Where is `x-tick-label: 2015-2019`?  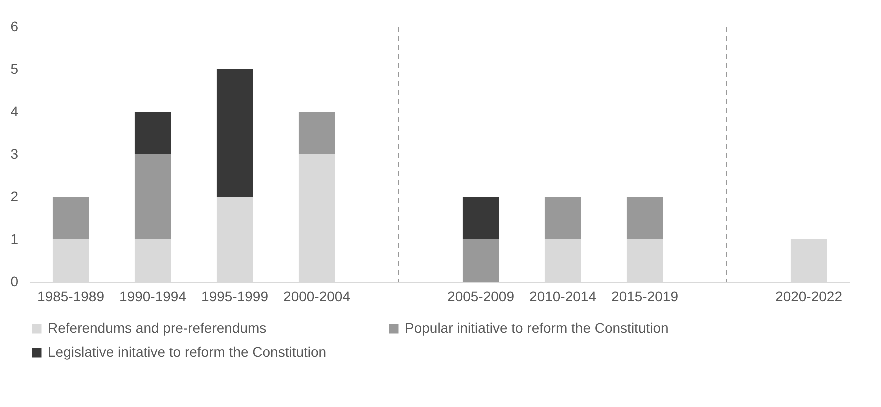
x-tick-label: 2015-2019 is located at coordinates (645, 296).